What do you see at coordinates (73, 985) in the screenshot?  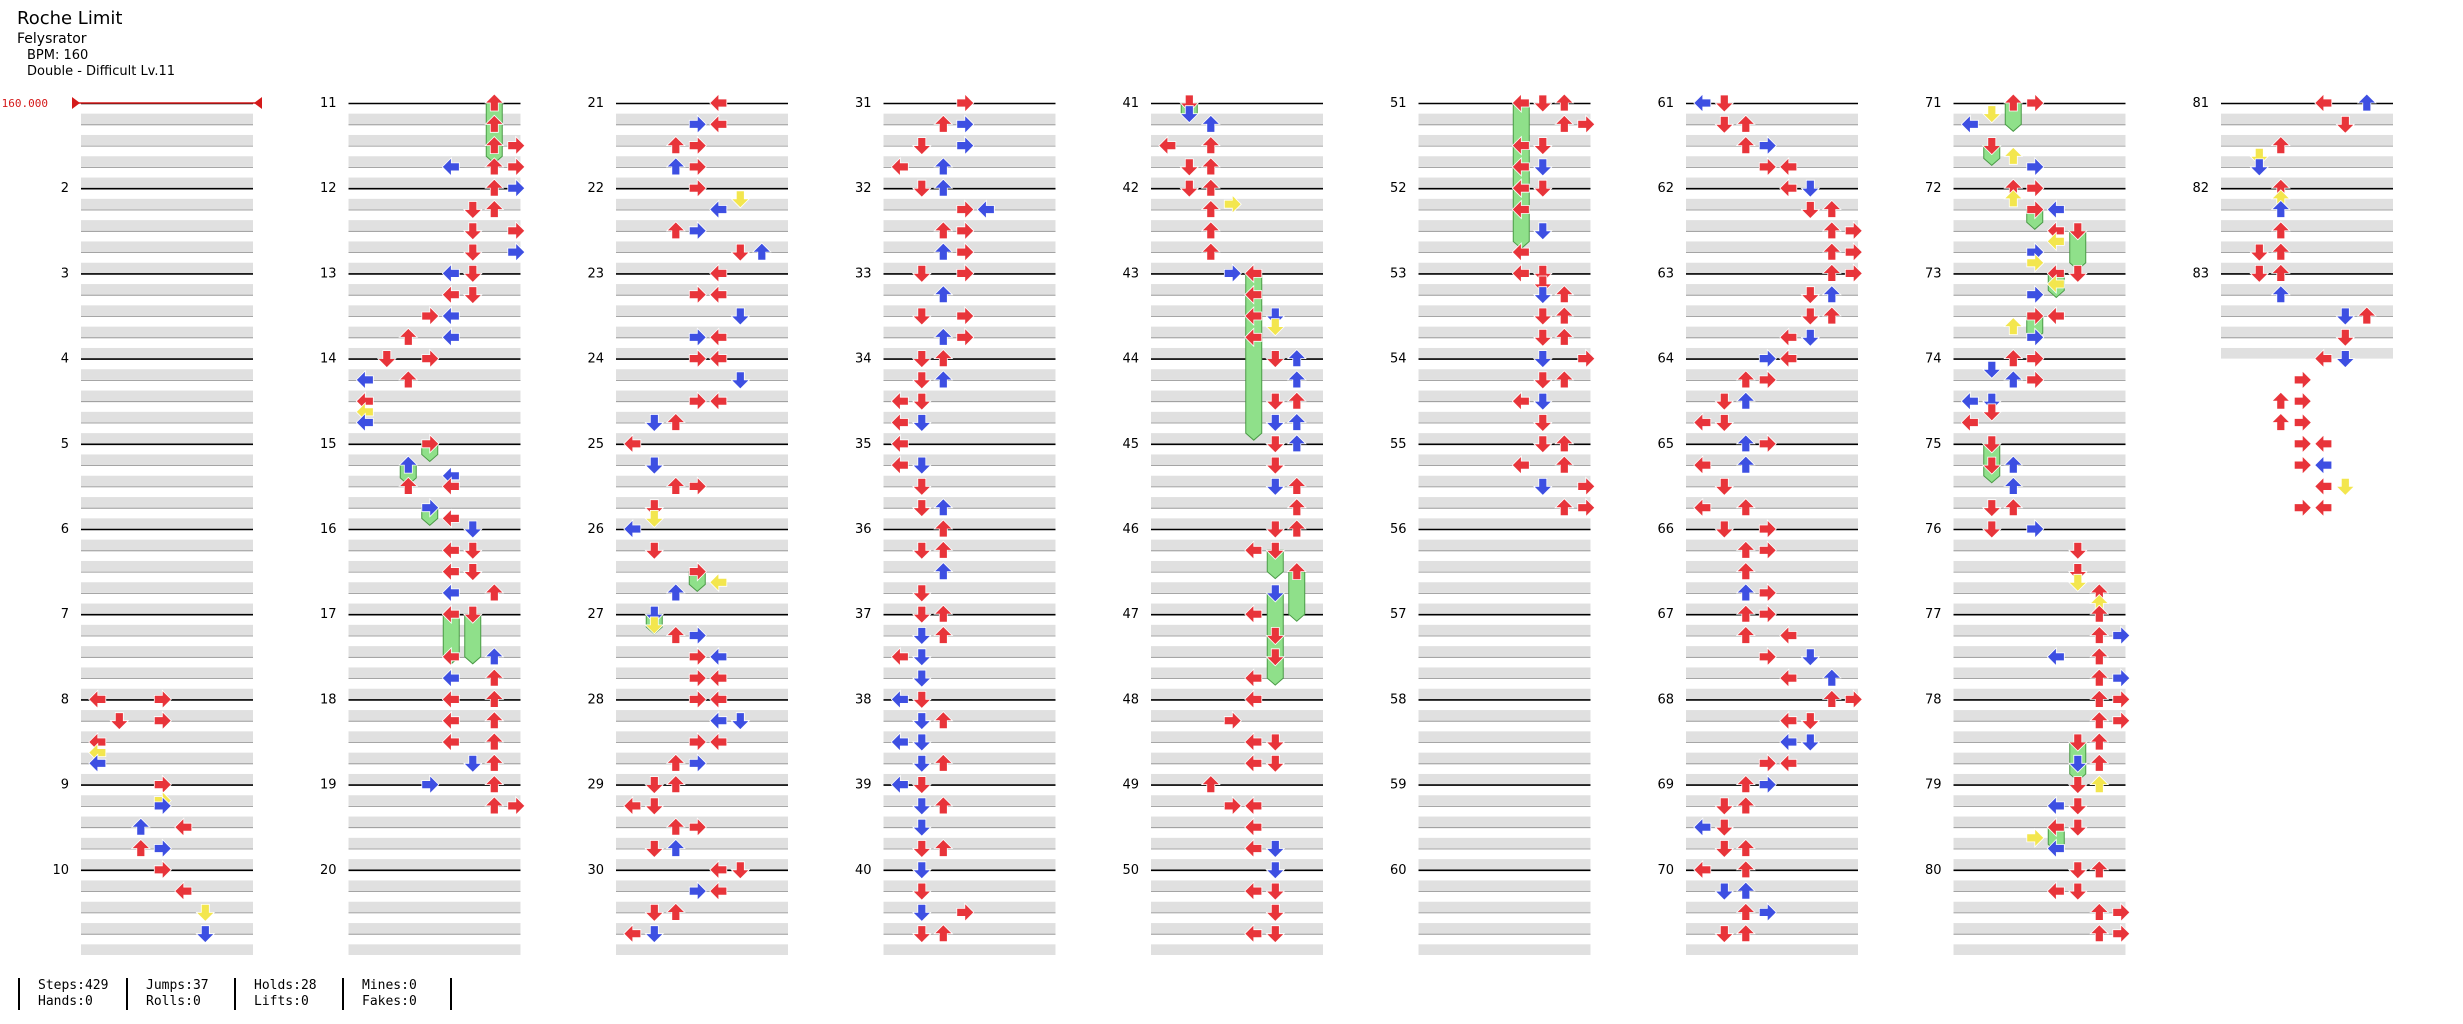 I see `stat-steps: Steps:429` at bounding box center [73, 985].